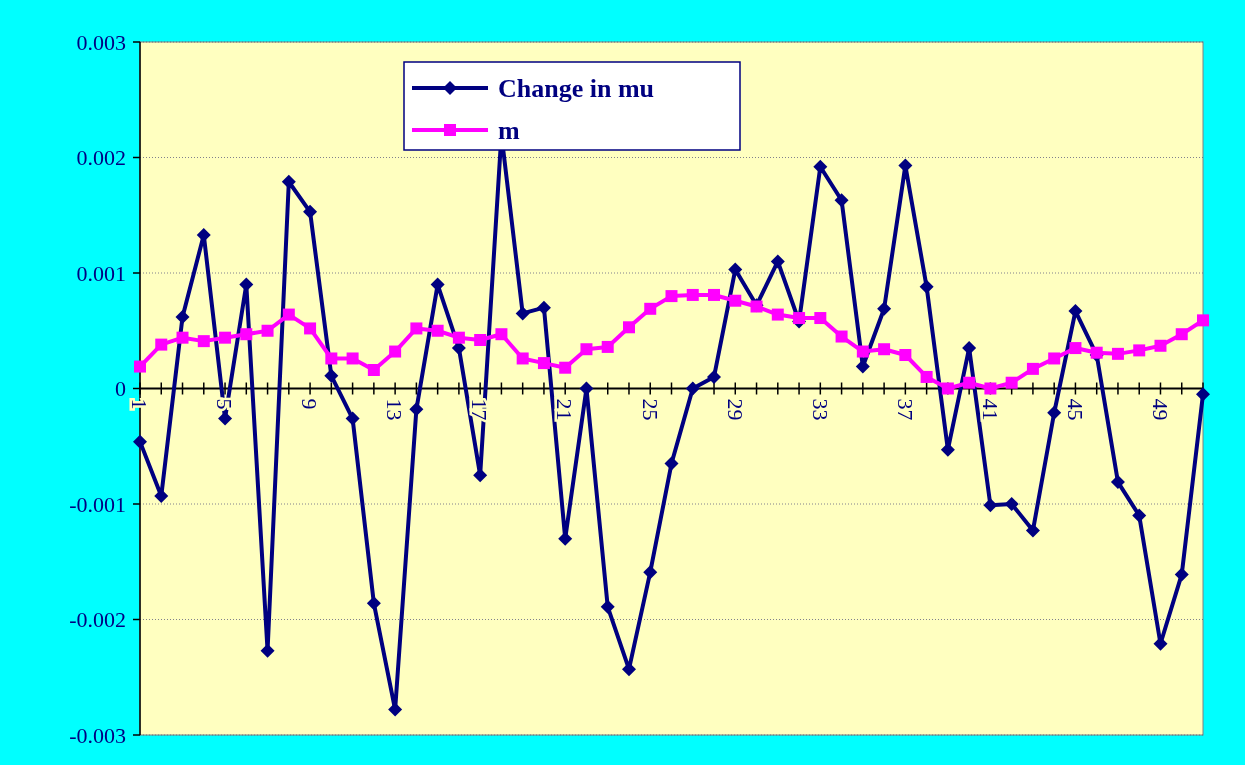 The image size is (1245, 765). Describe the element at coordinates (650, 409) in the screenshot. I see `x-tick-label: 25` at that location.